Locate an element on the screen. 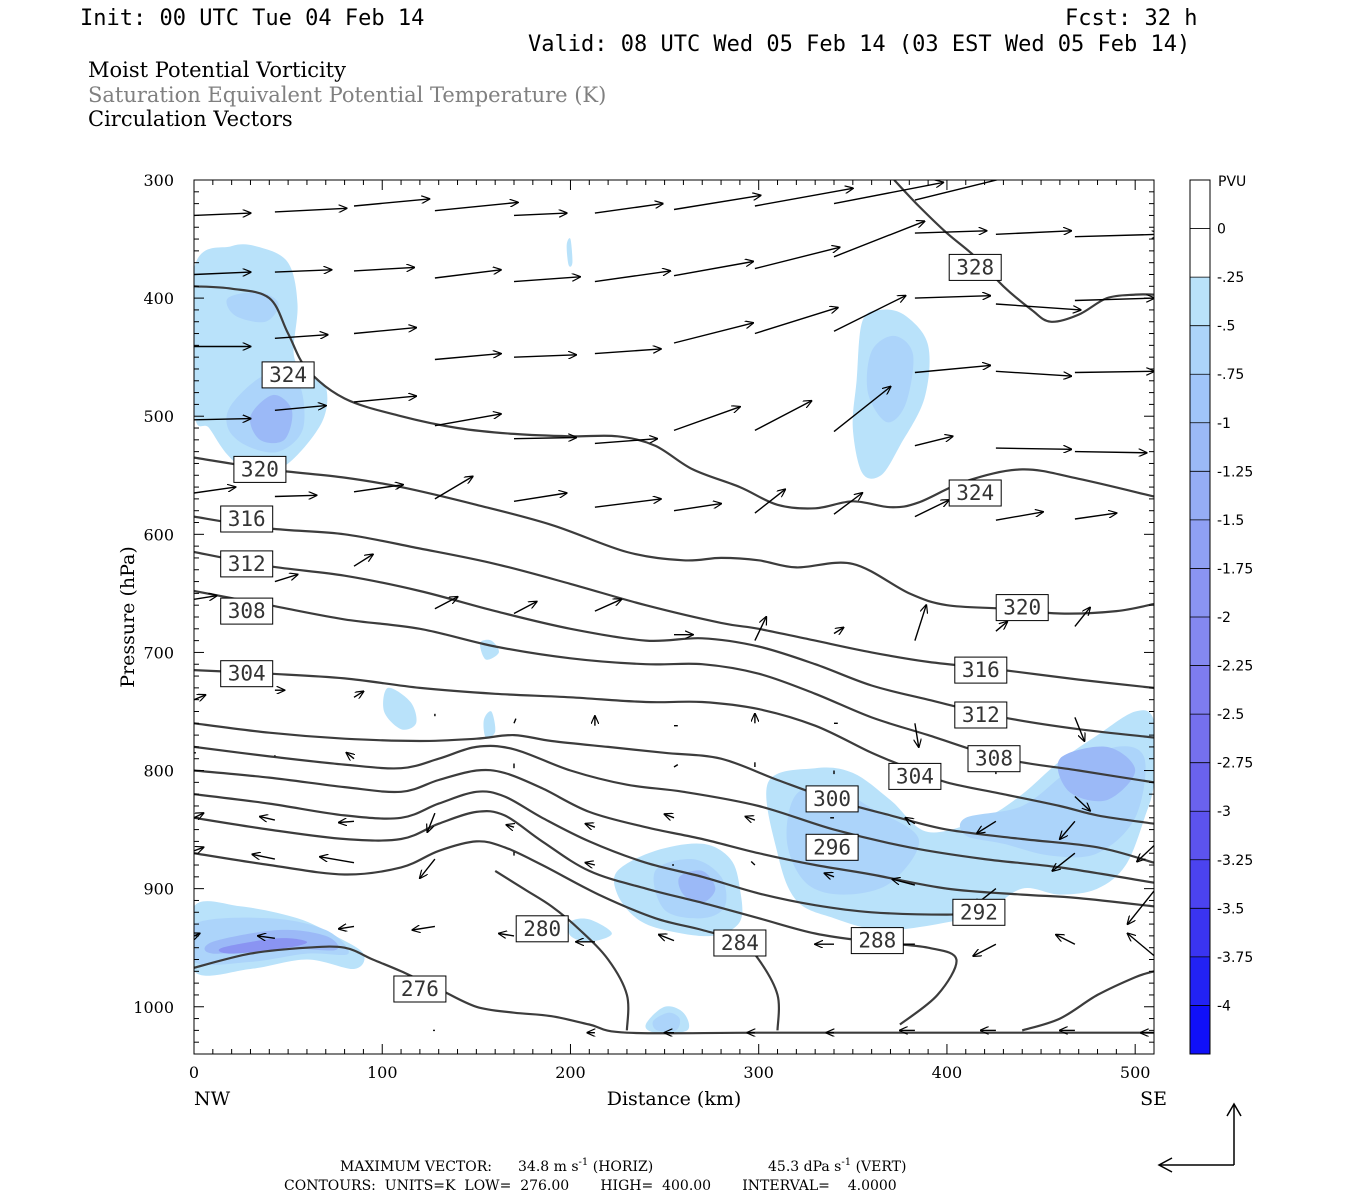 The width and height of the screenshot is (1350, 1200). colorbar-label: -4 is located at coordinates (1224, 1006).